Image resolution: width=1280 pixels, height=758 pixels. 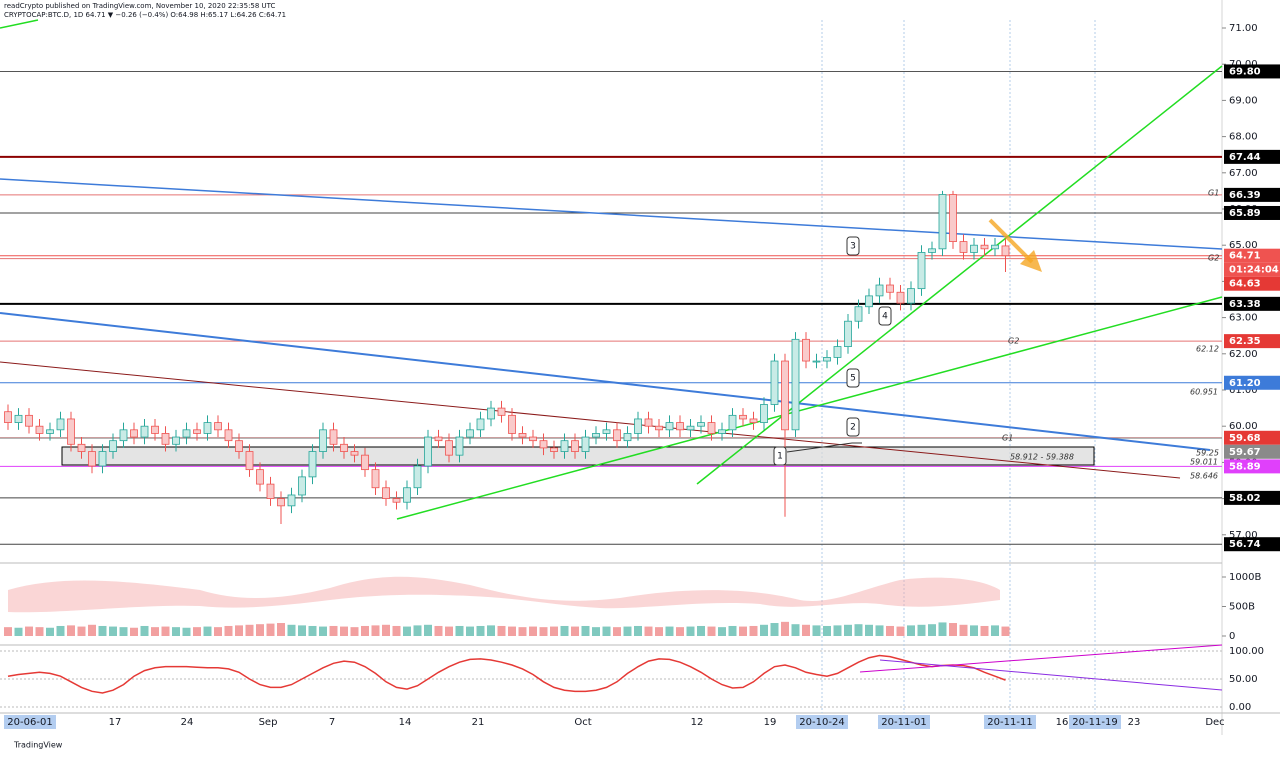 I want to click on wave-label: 5, so click(x=853, y=379).